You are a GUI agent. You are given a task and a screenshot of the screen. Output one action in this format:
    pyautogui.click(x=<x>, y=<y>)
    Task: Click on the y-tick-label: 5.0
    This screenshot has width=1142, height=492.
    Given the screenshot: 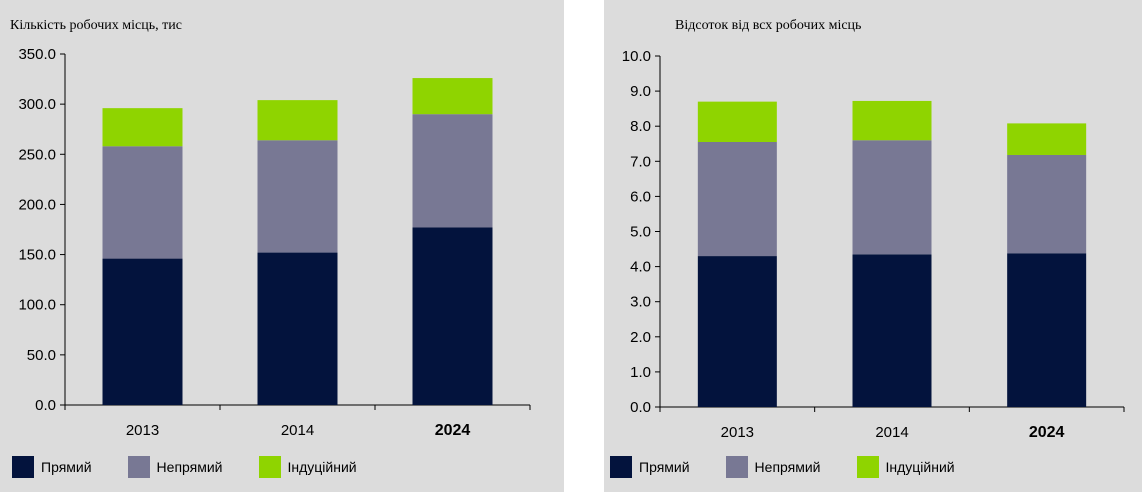 What is the action you would take?
    pyautogui.click(x=640, y=232)
    